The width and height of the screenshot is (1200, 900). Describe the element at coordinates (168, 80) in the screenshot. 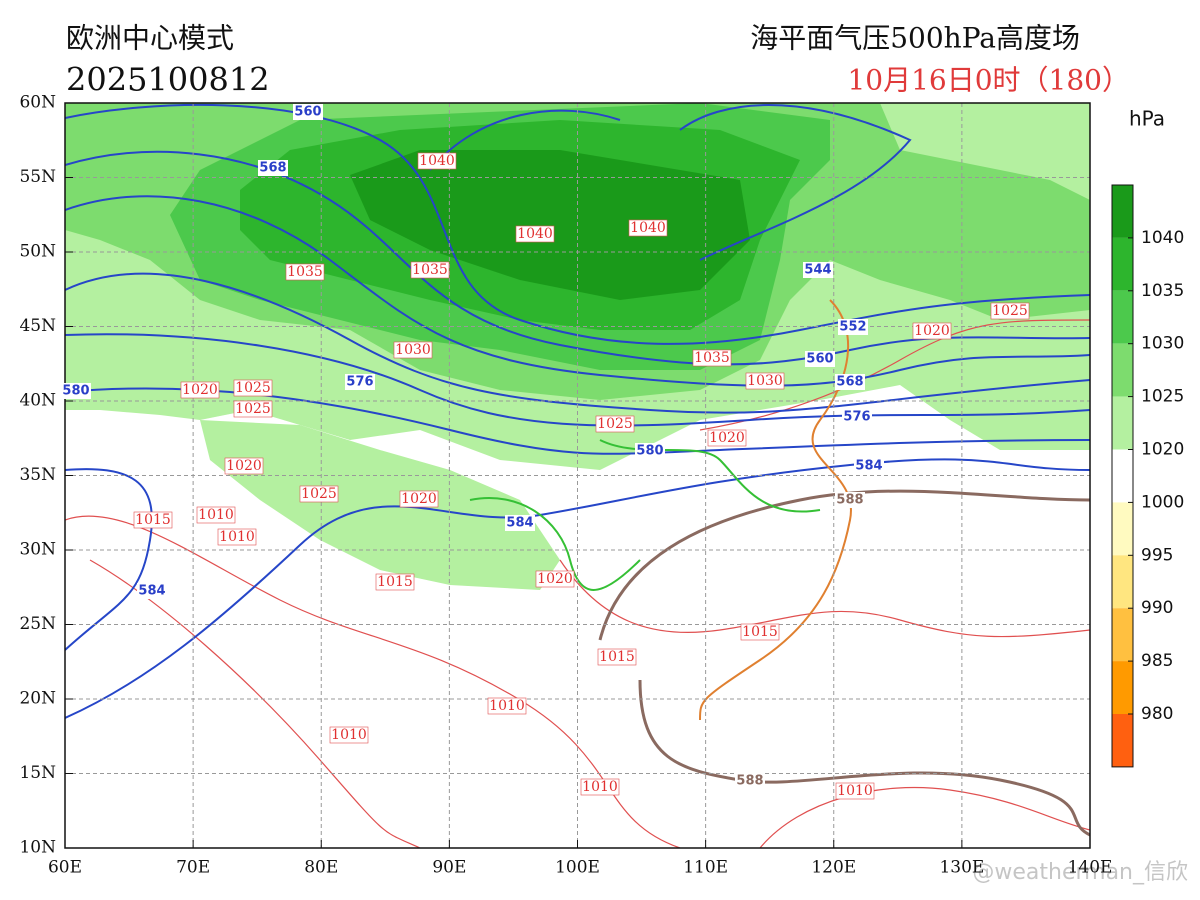

I see `init-time: 2025100812` at that location.